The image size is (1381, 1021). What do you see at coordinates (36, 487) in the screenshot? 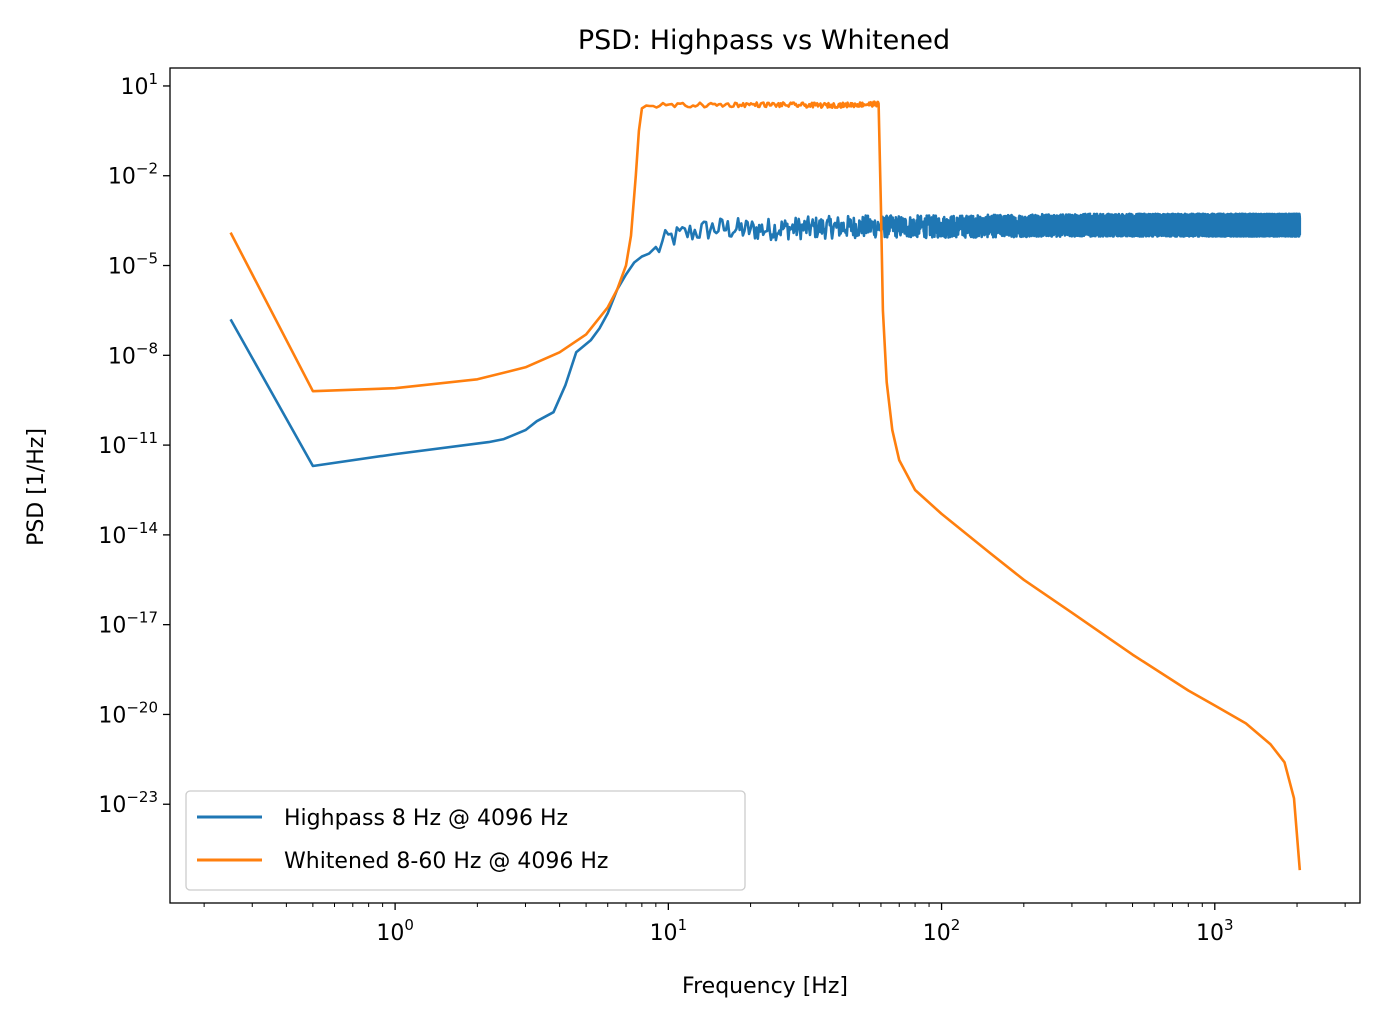
I see `y-axis-label: PSD [1/Hz]` at bounding box center [36, 487].